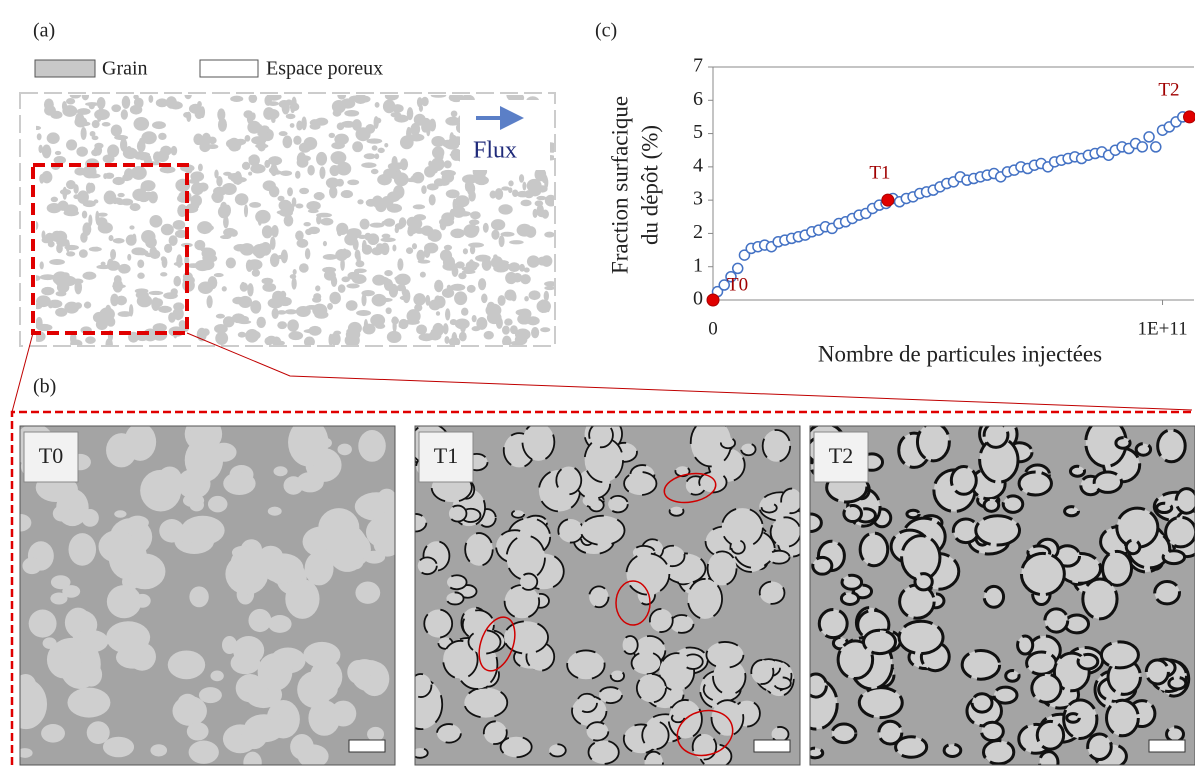 Image resolution: width=1195 pixels, height=773 pixels. What do you see at coordinates (841, 457) in the screenshot?
I see `image-label-box` at bounding box center [841, 457].